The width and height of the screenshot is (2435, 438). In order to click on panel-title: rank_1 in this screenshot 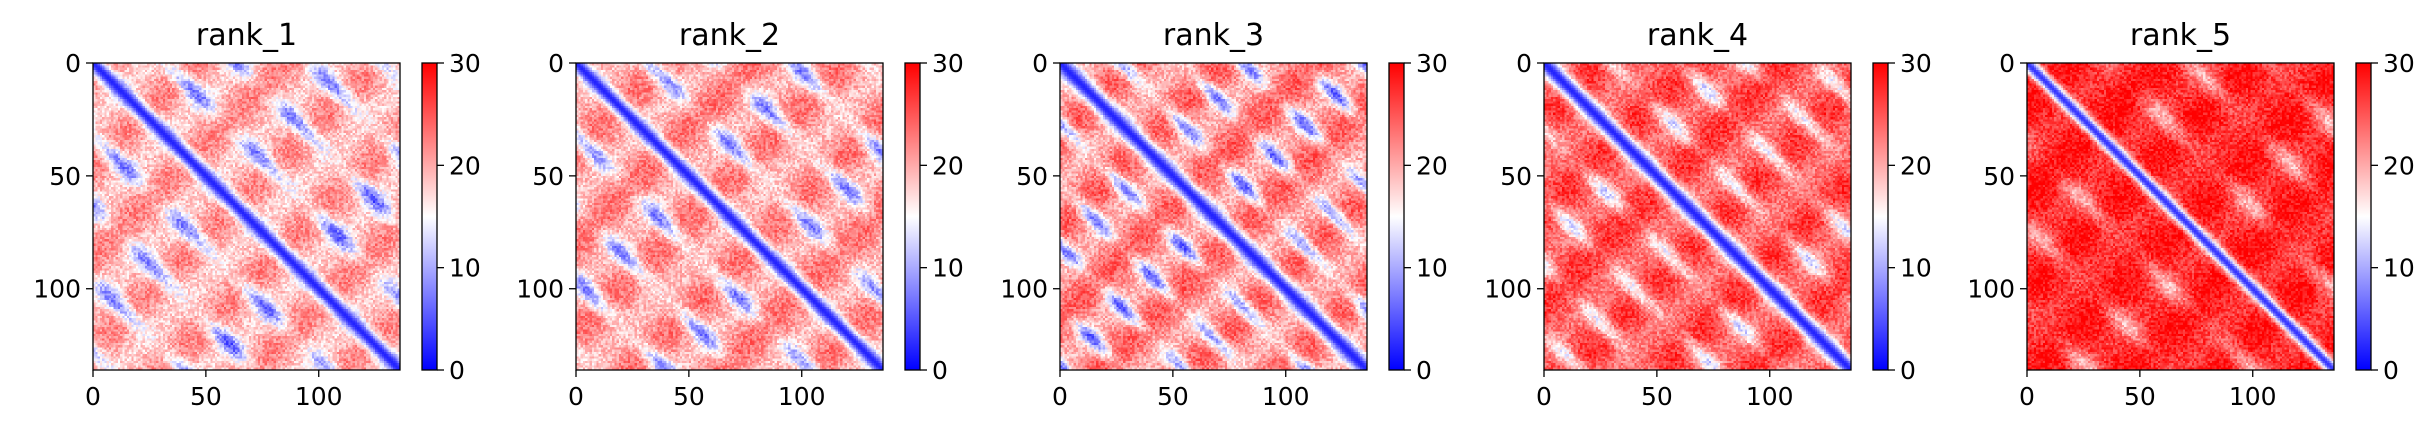, I will do `click(246, 35)`.